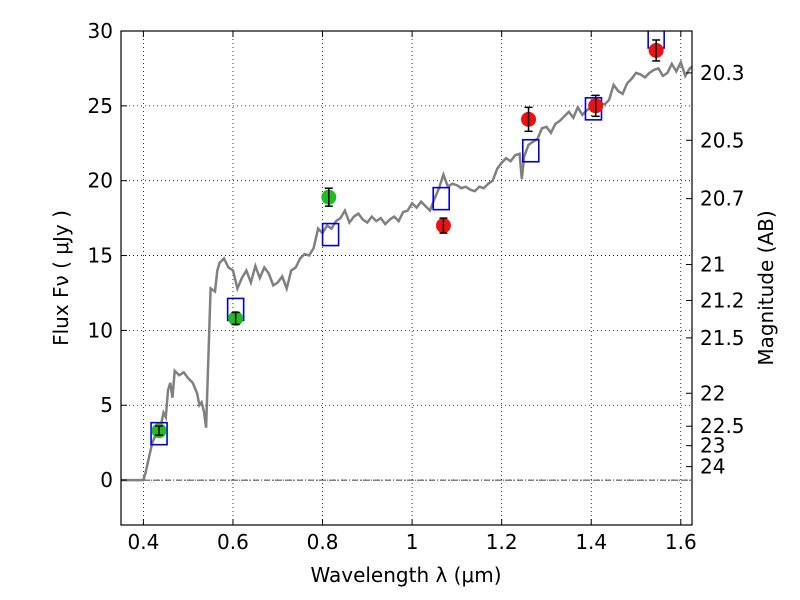 The width and height of the screenshot is (800, 600). Describe the element at coordinates (722, 140) in the screenshot. I see `magnitude-tick-label: 20.5` at that location.